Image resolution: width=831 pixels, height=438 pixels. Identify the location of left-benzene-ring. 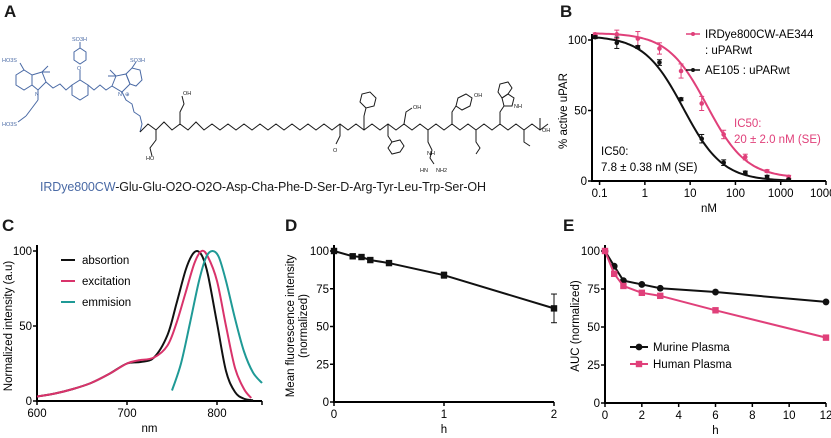
(24, 80).